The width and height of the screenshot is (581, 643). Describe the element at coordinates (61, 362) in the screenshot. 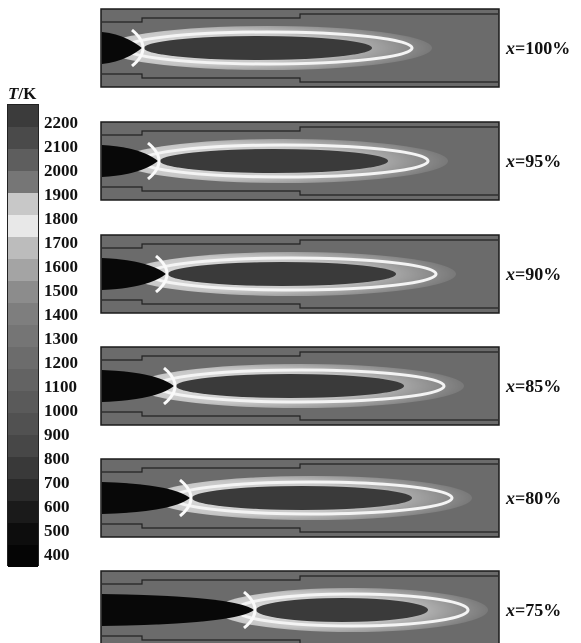

I see `colorbar-tick-label: 1200` at that location.